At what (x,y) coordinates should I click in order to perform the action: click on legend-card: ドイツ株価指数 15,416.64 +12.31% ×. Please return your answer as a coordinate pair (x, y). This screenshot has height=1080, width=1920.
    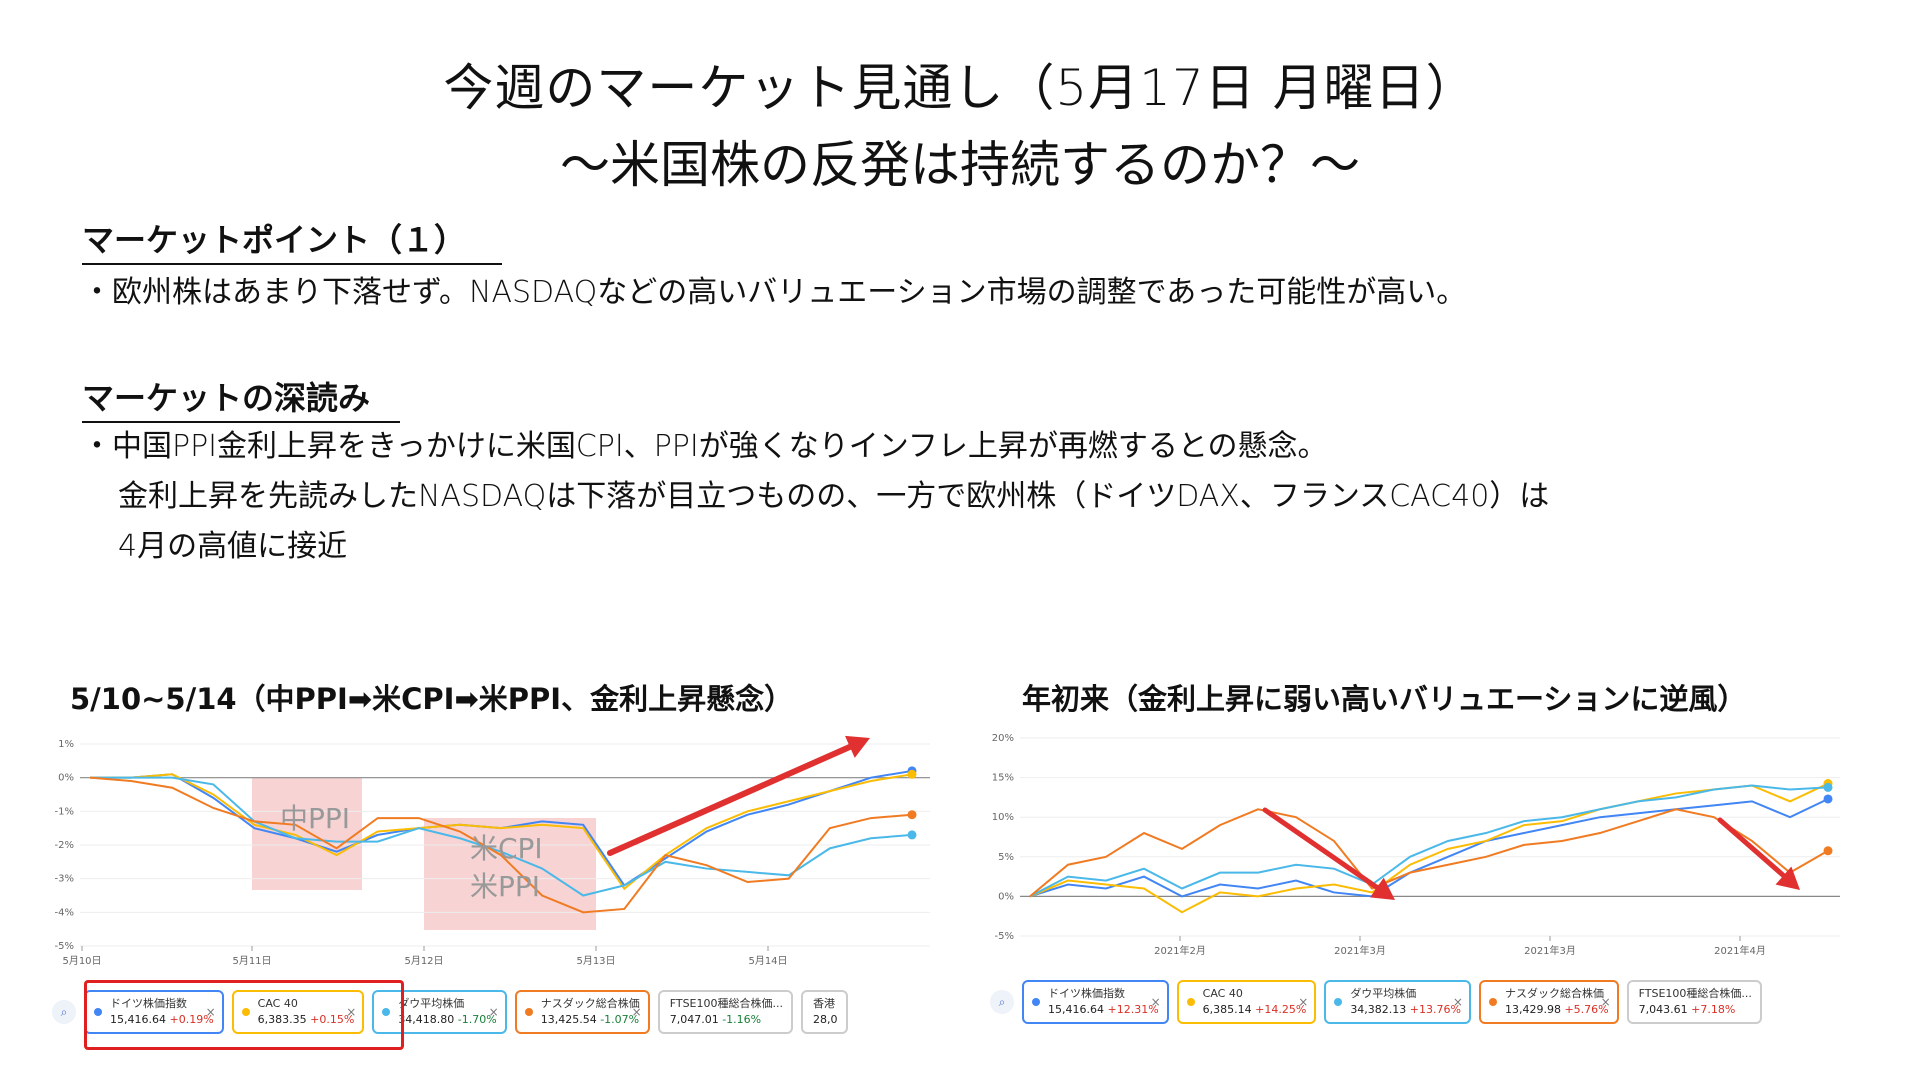
    Looking at the image, I should click on (1095, 1002).